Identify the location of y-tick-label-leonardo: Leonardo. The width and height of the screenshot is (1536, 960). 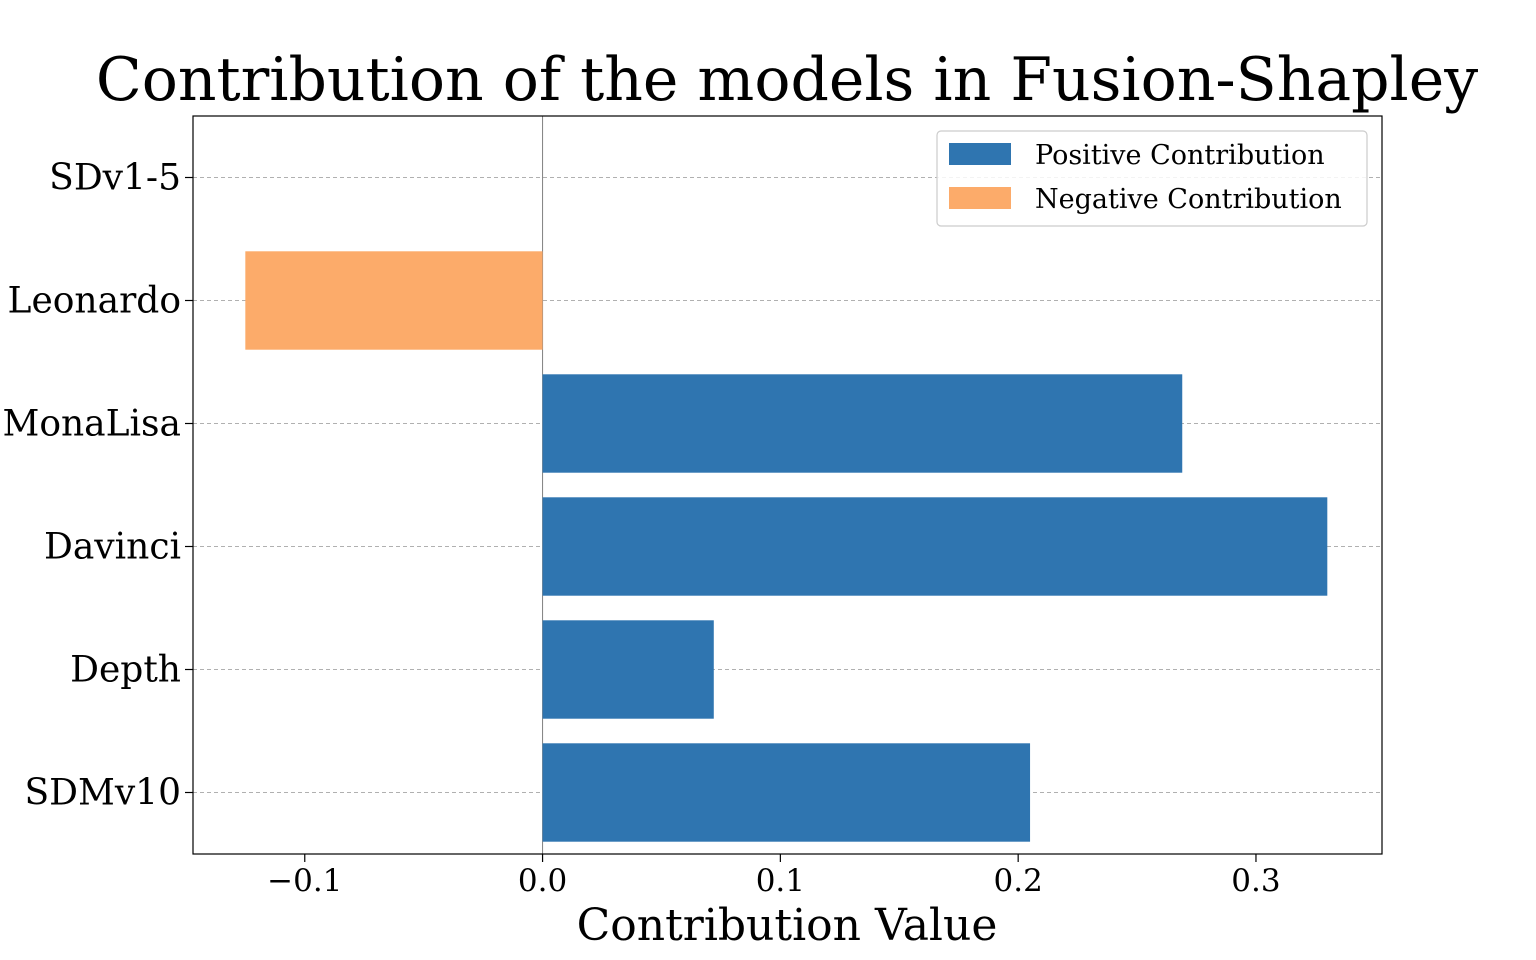
(94, 301).